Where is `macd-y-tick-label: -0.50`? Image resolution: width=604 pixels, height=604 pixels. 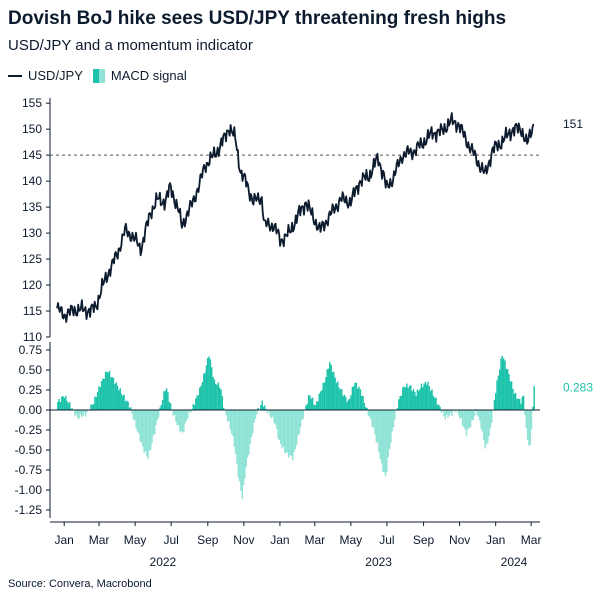
macd-y-tick-label: -0.50 is located at coordinates (29, 450).